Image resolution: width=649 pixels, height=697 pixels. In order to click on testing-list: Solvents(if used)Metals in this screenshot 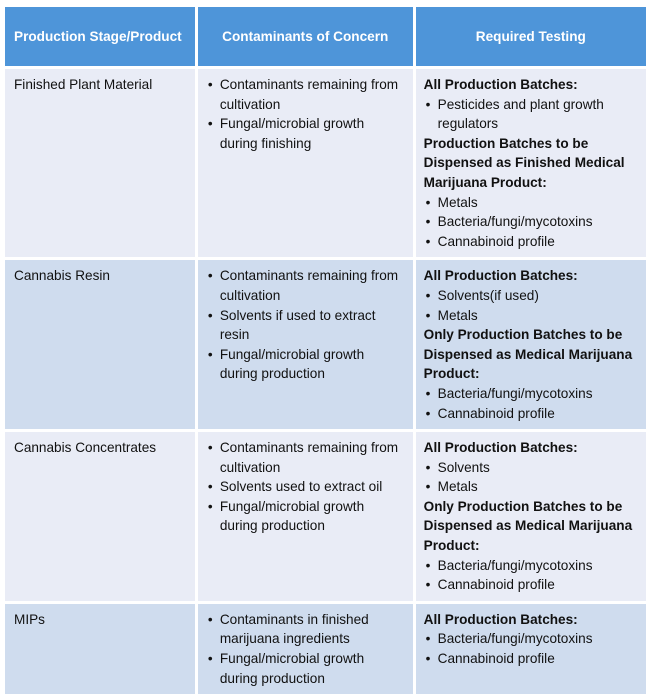, I will do `click(531, 305)`.